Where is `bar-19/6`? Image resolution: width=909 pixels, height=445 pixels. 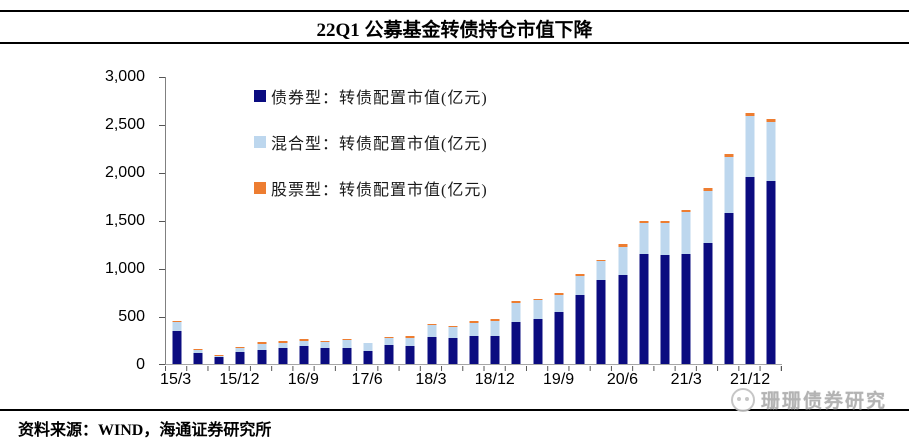
bar-19/6 is located at coordinates (538, 220).